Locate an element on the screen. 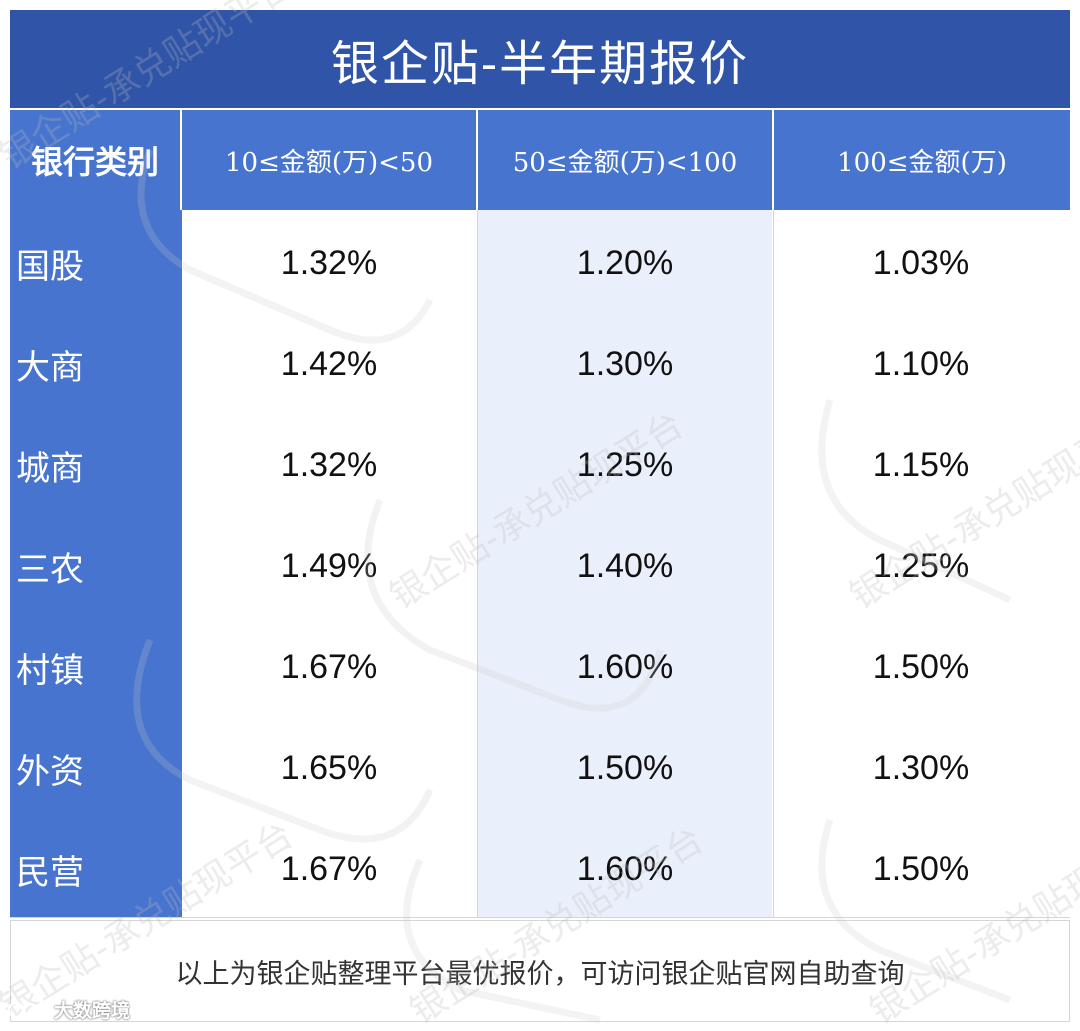 This screenshot has height=1031, width=1080. row-label-chengshang: 城商 is located at coordinates (50, 469).